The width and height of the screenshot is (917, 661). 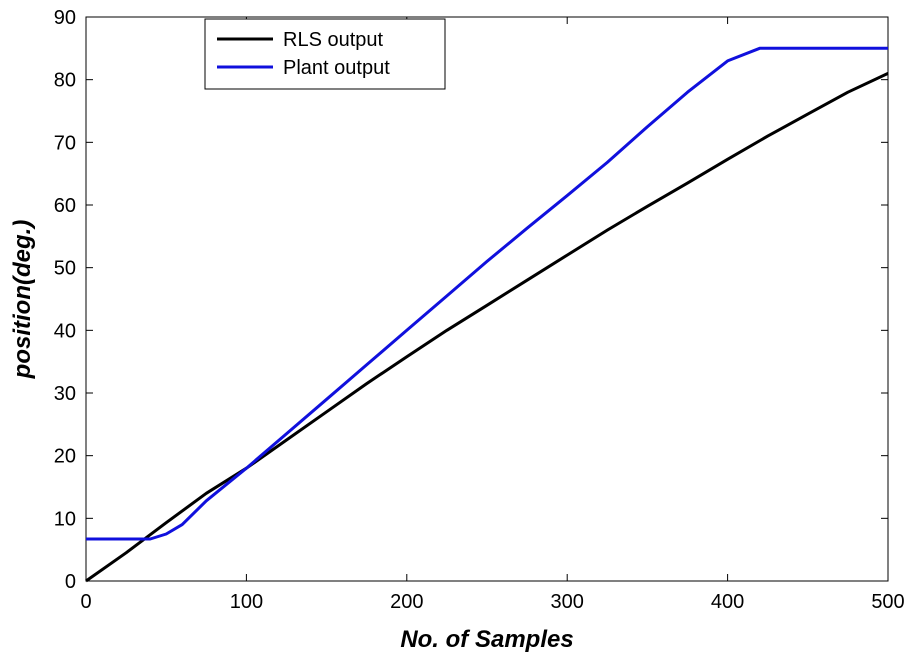 What do you see at coordinates (727, 602) in the screenshot?
I see `x-tick-label: 400` at bounding box center [727, 602].